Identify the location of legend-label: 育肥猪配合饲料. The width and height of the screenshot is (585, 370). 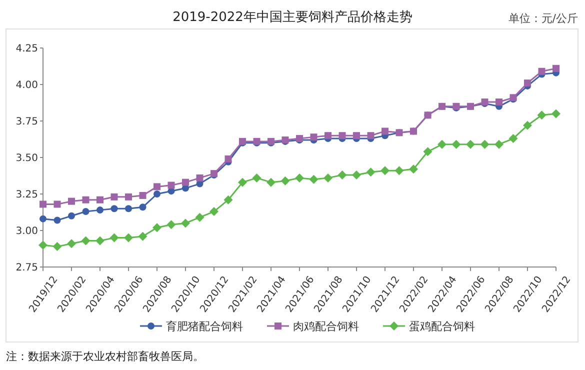
(204, 326).